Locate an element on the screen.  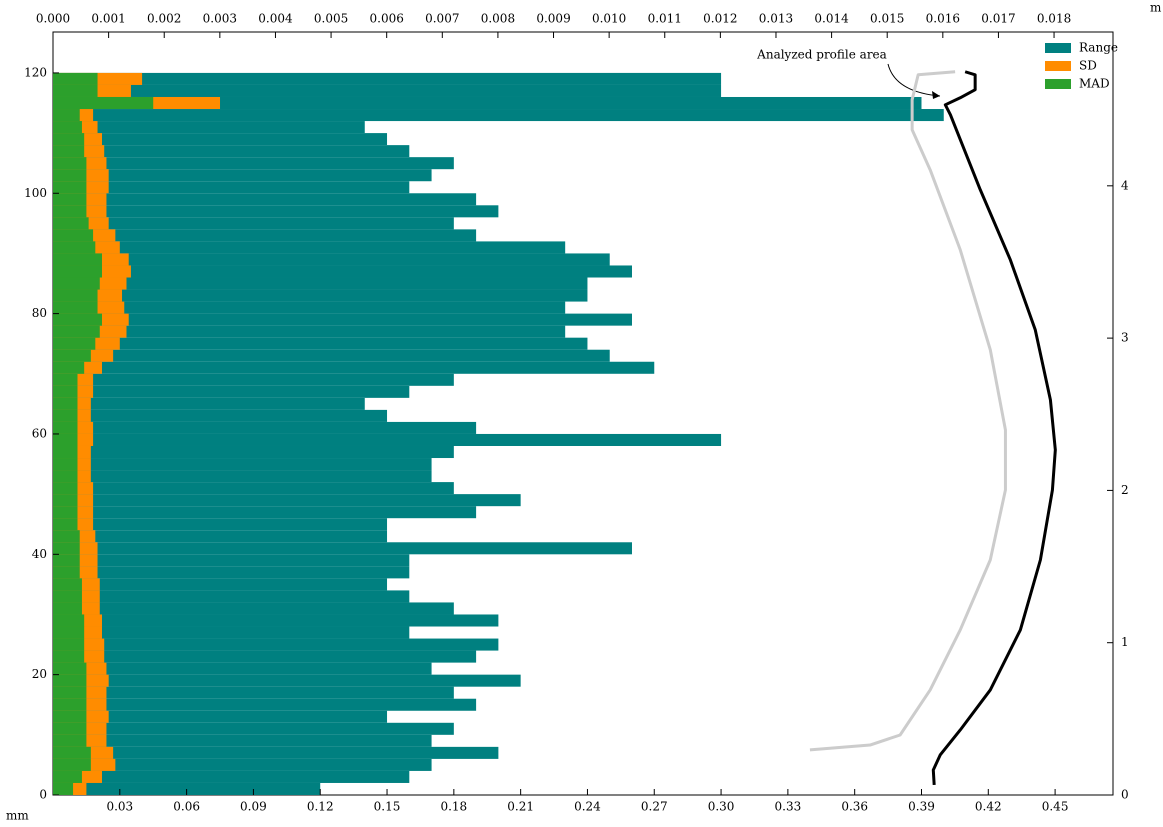
x2-tick-label: 0.000 is located at coordinates (53, 19).